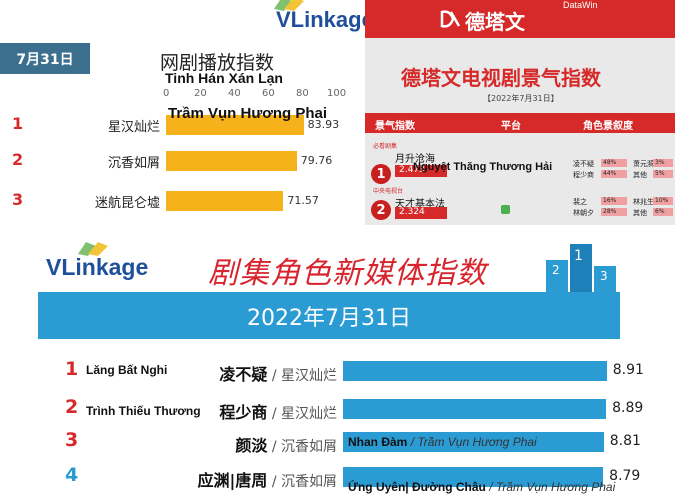  I want to click on chart-row: 3 迷航昆仑墟 71.57, so click(182, 201).